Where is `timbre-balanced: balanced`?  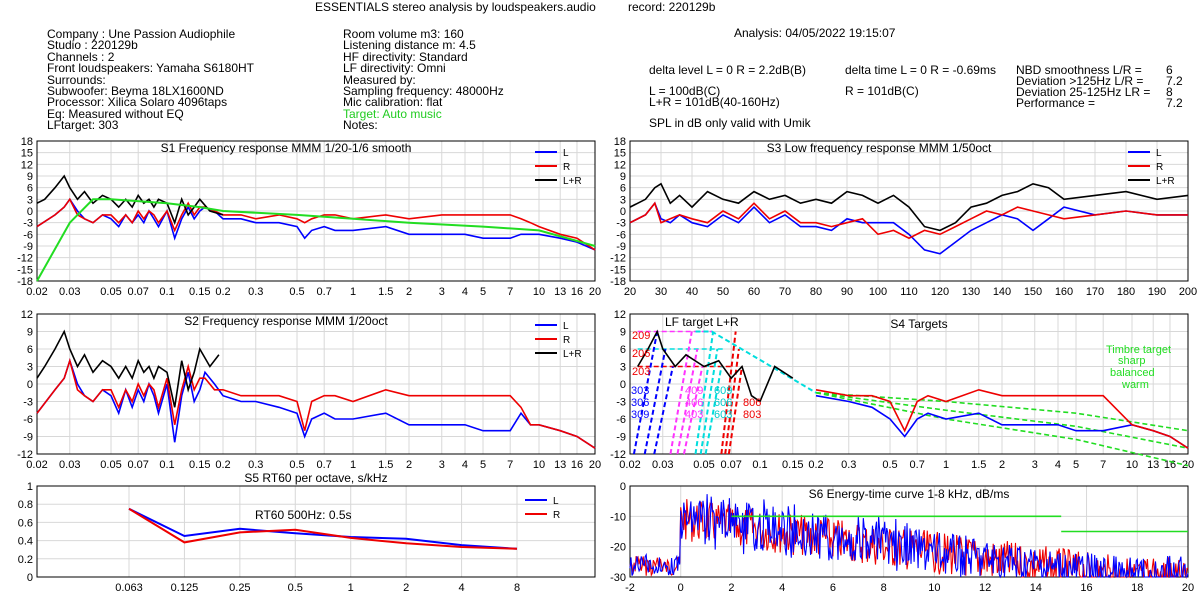
timbre-balanced: balanced is located at coordinates (1132, 373).